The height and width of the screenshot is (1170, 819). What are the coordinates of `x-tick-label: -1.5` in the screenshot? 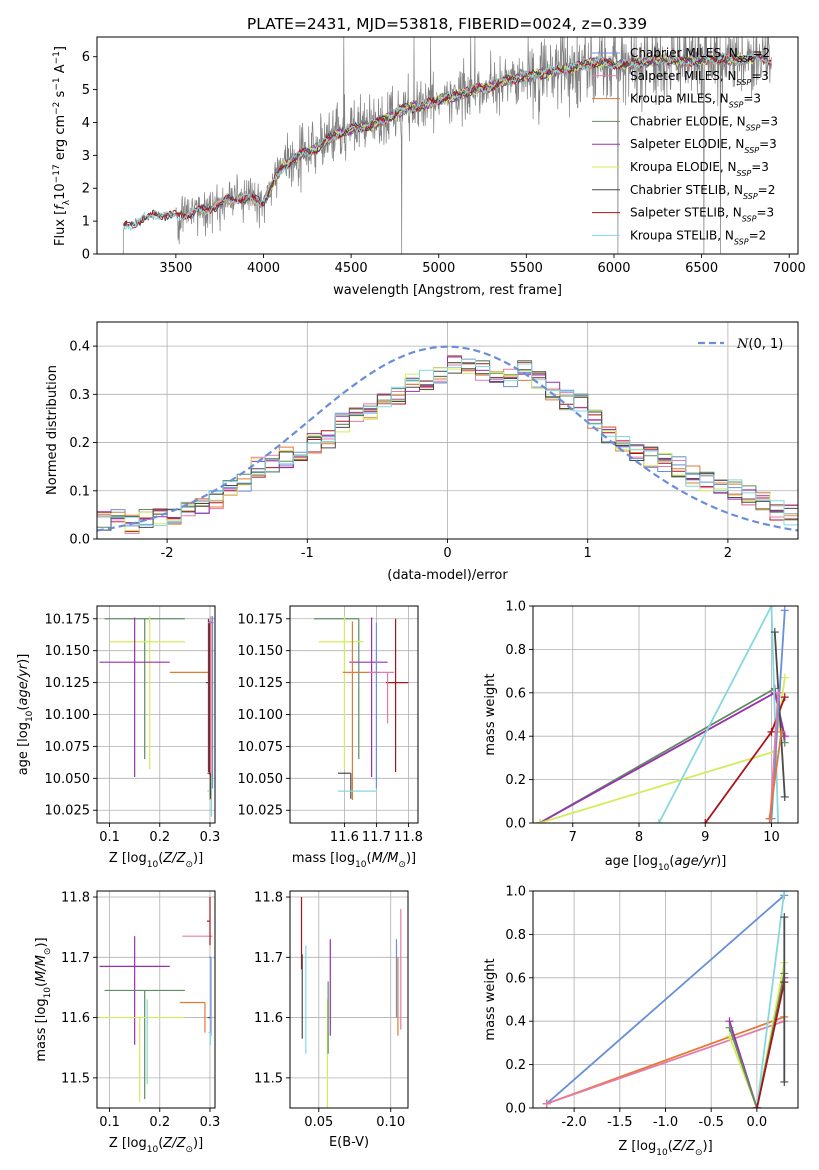 It's located at (619, 1122).